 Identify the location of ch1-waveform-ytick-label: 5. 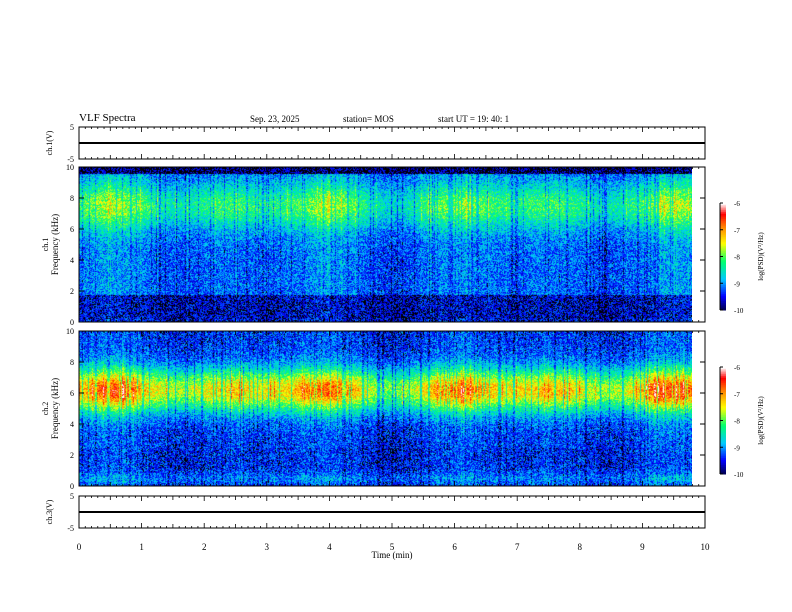
(72, 127).